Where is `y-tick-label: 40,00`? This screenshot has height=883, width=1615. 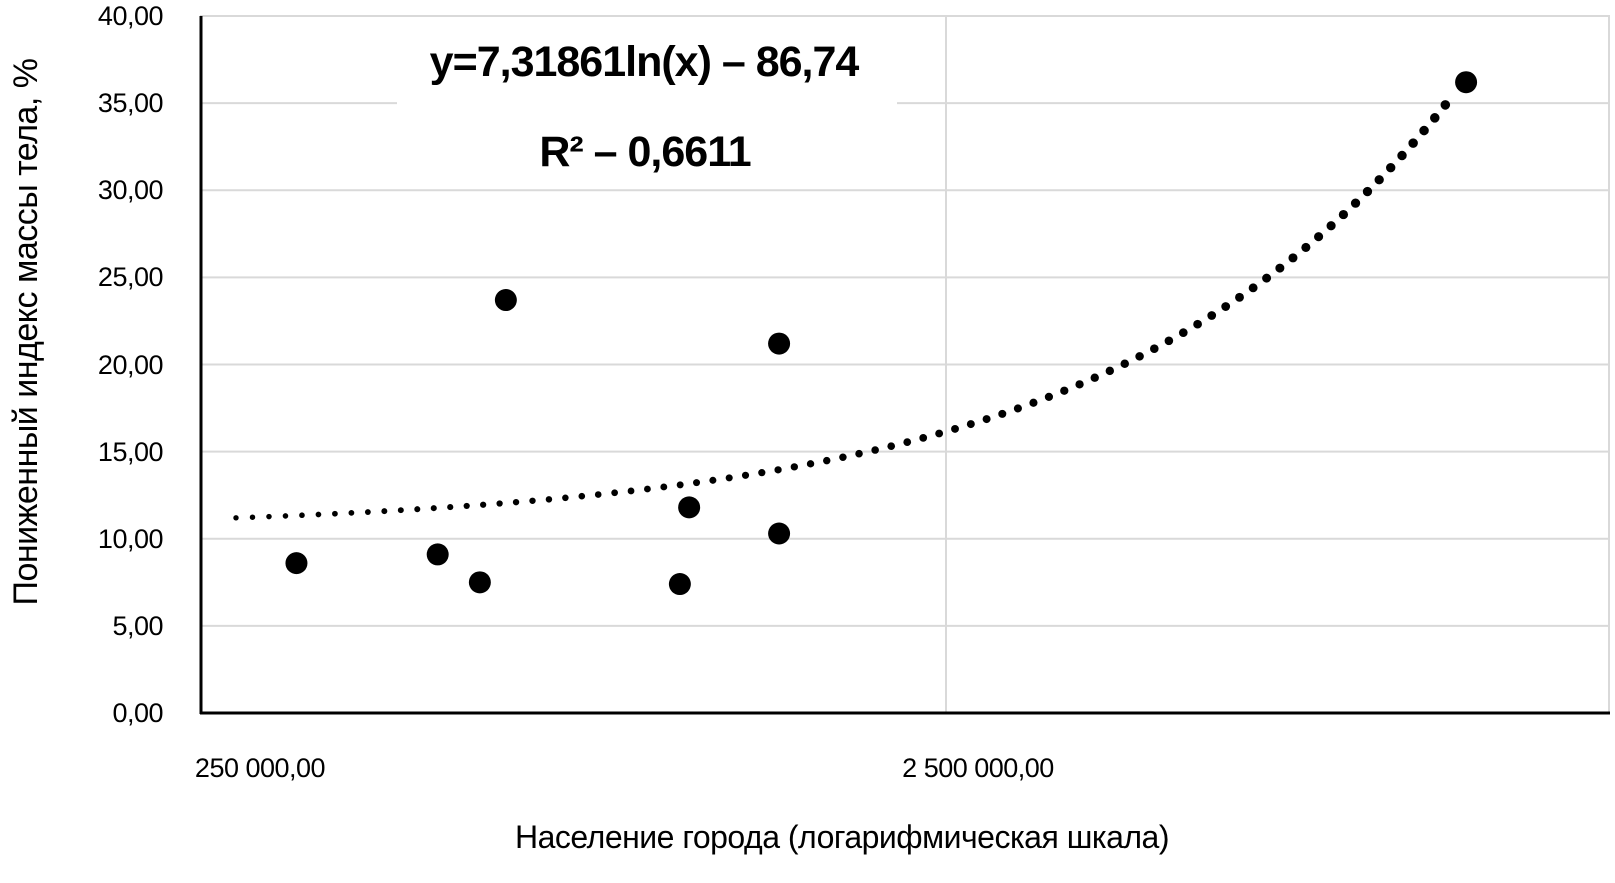
y-tick-label: 40,00 is located at coordinates (130, 16).